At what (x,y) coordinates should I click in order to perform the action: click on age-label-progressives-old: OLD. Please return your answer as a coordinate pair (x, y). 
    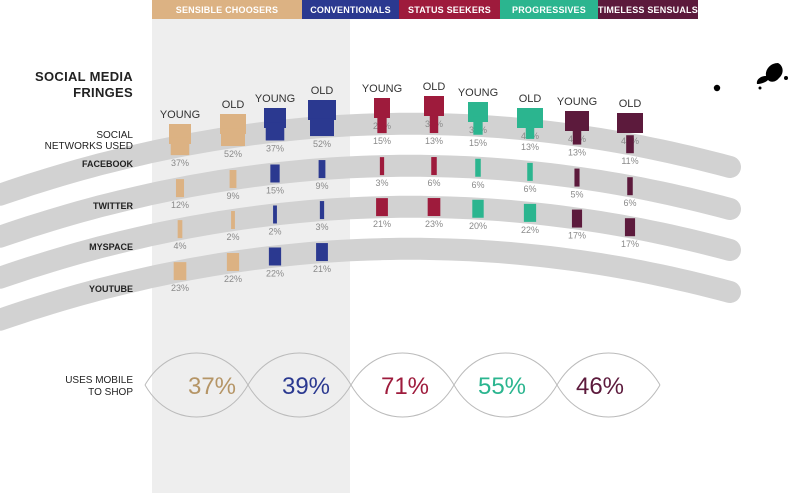
    Looking at the image, I should click on (530, 99).